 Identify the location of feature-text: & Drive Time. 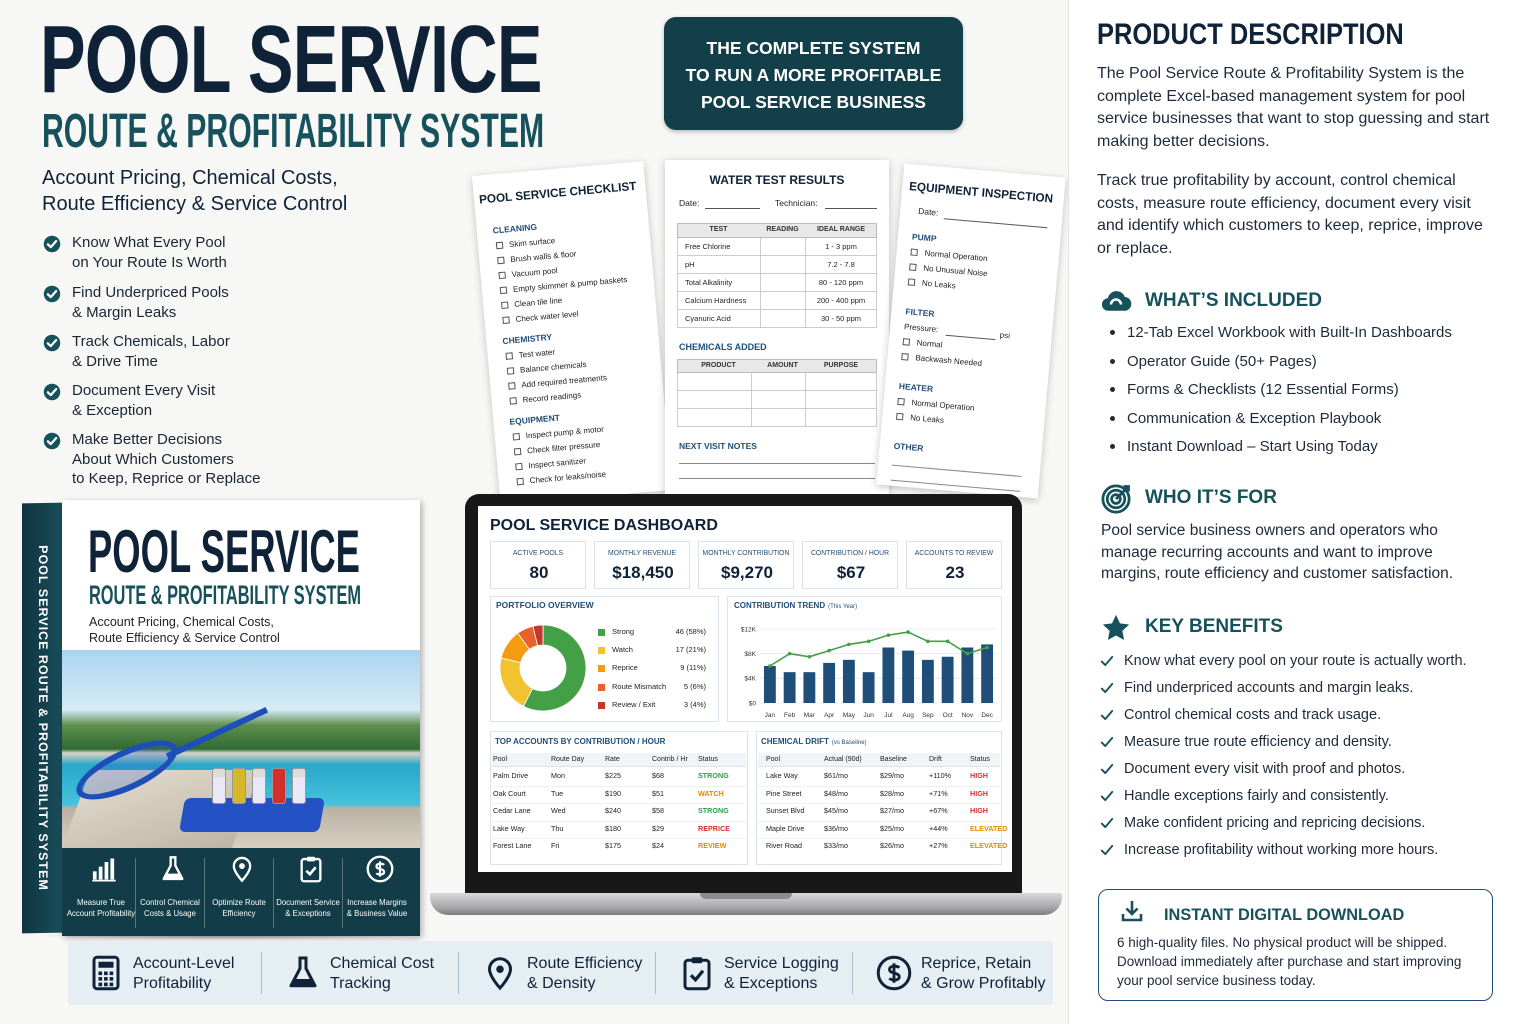
(115, 361).